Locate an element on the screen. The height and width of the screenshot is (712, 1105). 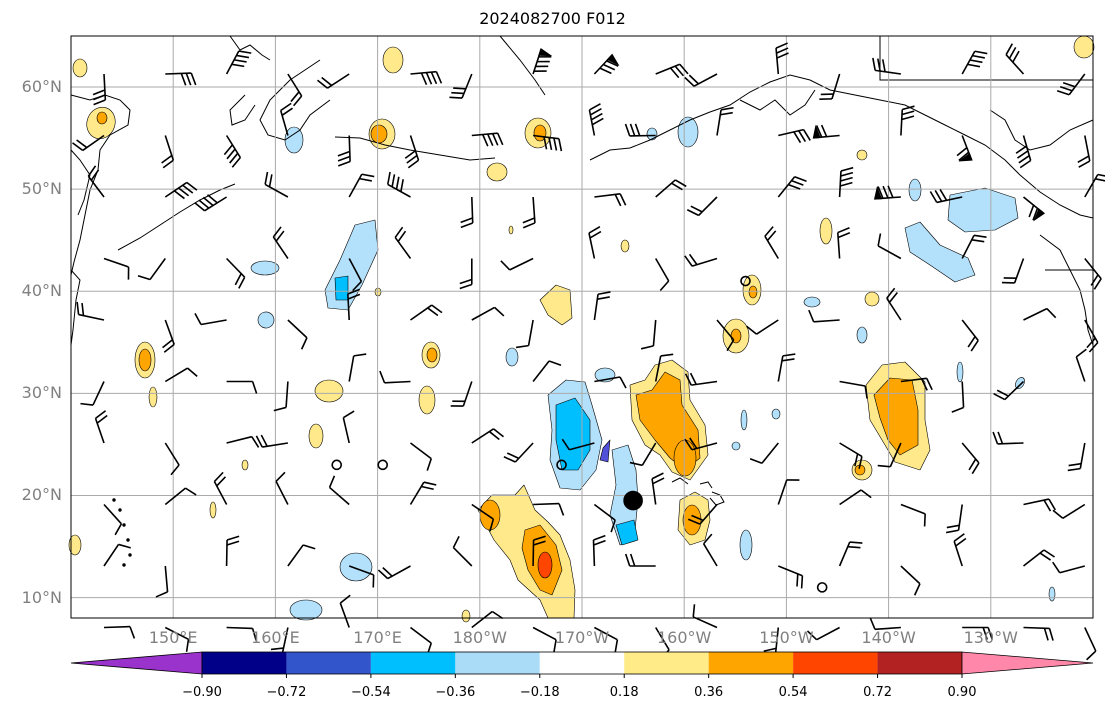
island-dot is located at coordinates (124, 565).